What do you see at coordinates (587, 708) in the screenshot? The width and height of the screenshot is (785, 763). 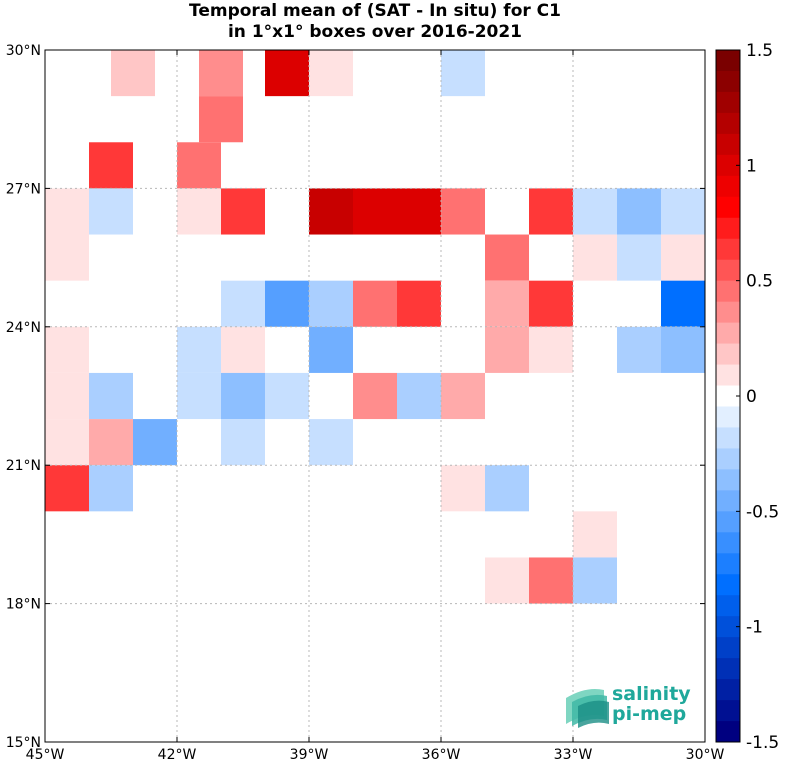 I see `salinity-logo-icon` at bounding box center [587, 708].